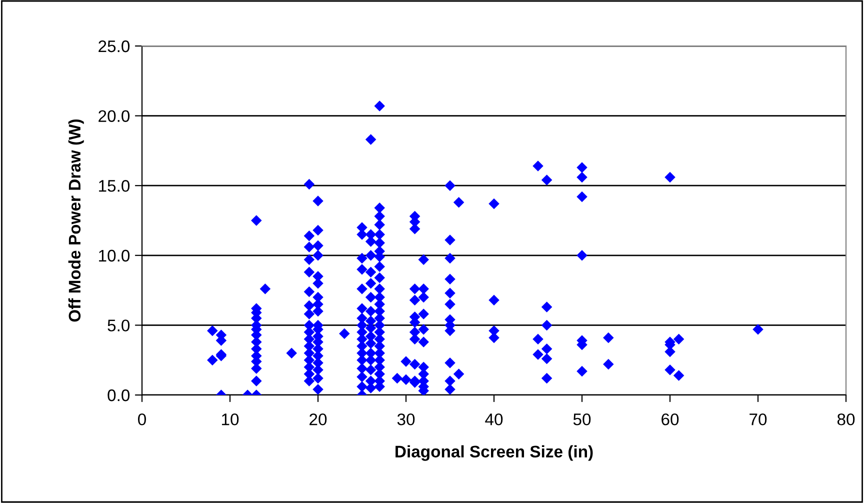 The image size is (864, 503). I want to click on y-tick-label: 5.0, so click(119, 326).